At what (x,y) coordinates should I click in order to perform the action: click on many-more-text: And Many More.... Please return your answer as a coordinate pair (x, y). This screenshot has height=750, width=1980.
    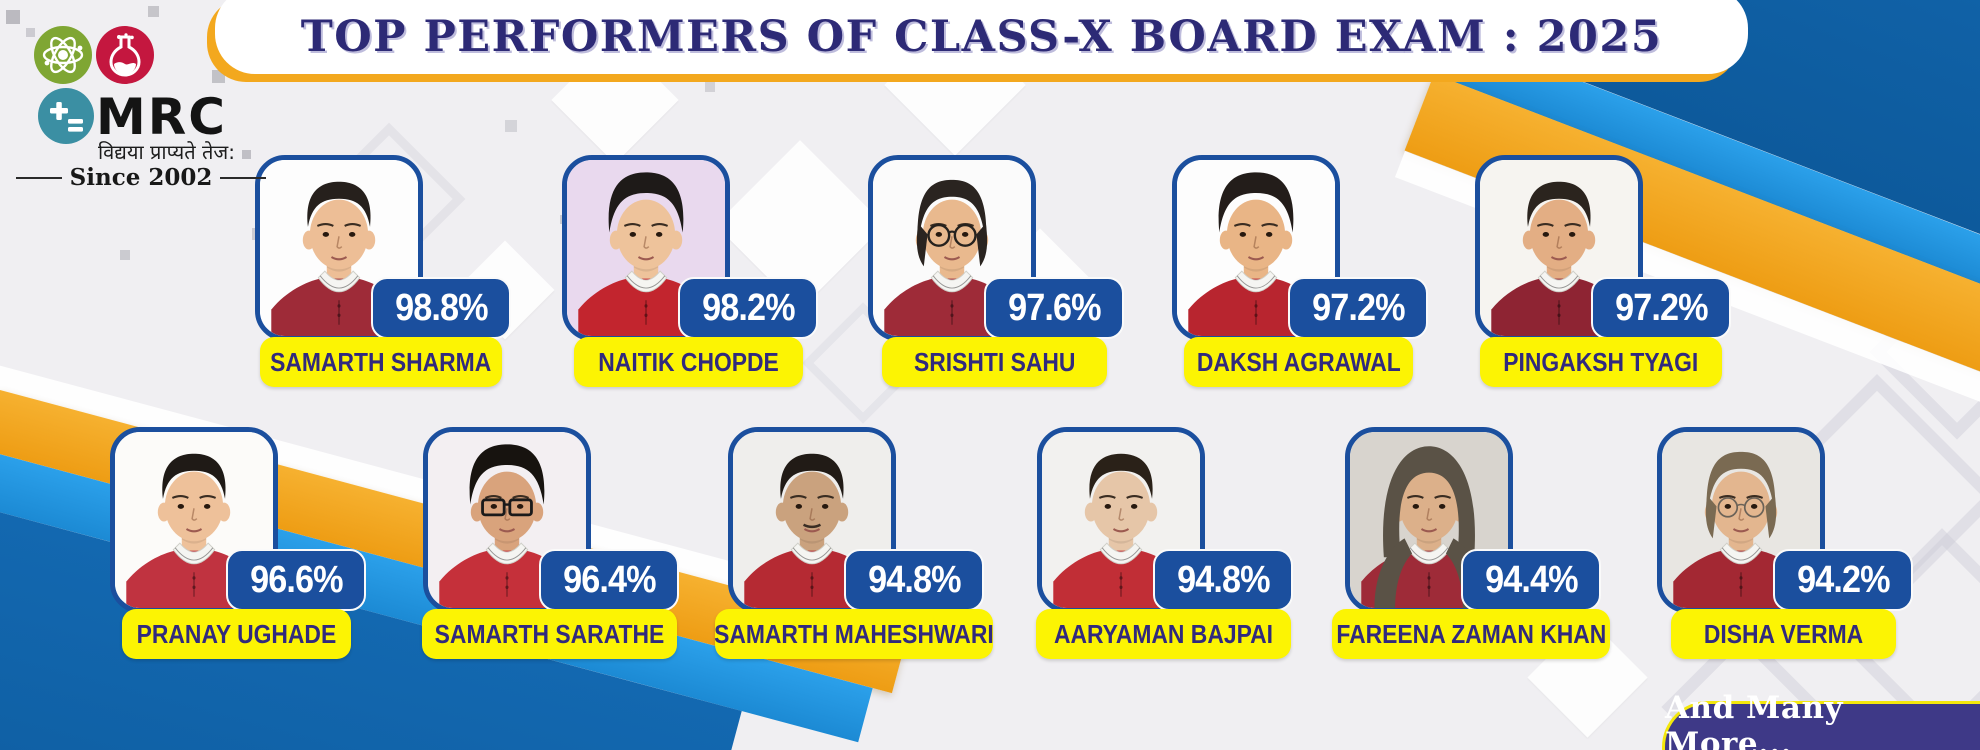
    Looking at the image, I should click on (1754, 720).